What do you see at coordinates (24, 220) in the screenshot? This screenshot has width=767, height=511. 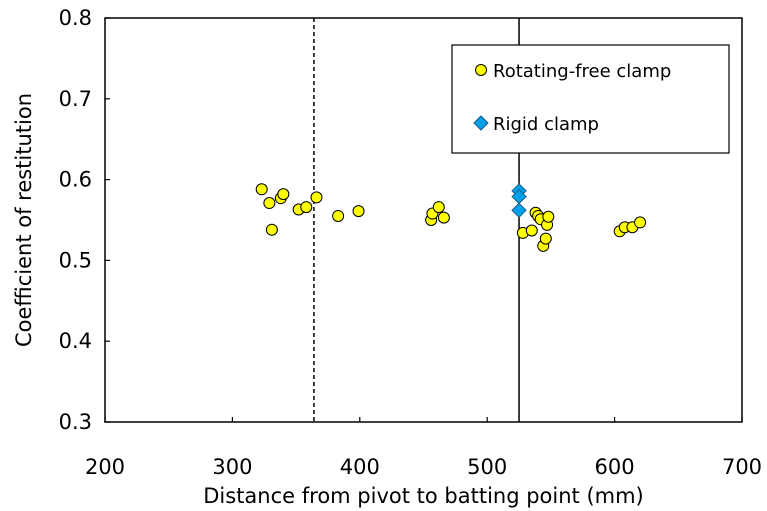 I see `y-axis-label: Coefficient of restitution` at bounding box center [24, 220].